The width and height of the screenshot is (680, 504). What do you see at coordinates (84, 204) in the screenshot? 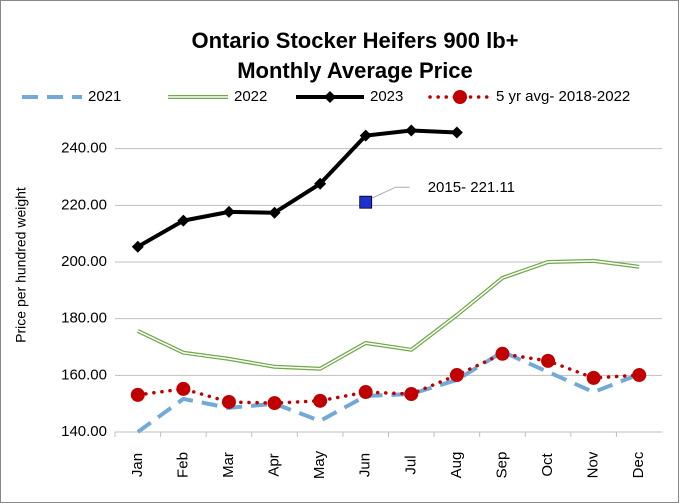
I see `y-tick-label: 220.00` at bounding box center [84, 204].